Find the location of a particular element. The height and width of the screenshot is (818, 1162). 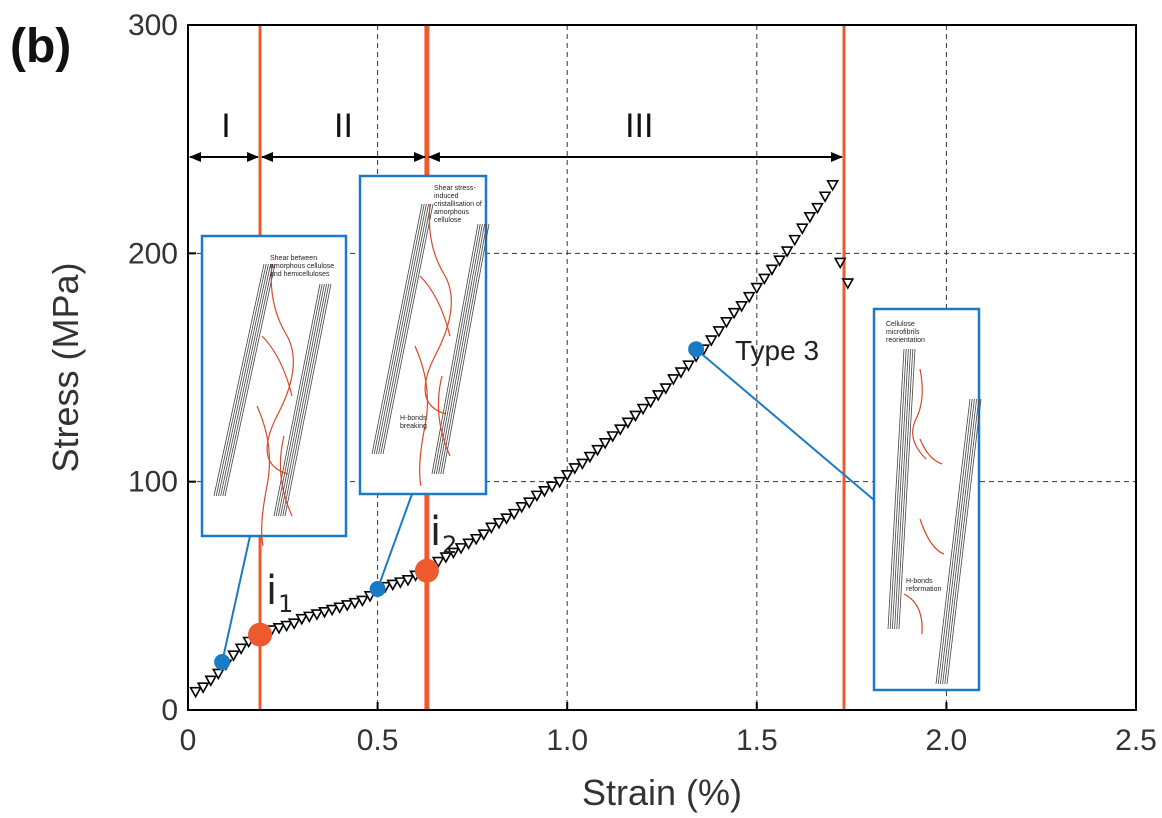

y-tick-label: 100 is located at coordinates (153, 482).